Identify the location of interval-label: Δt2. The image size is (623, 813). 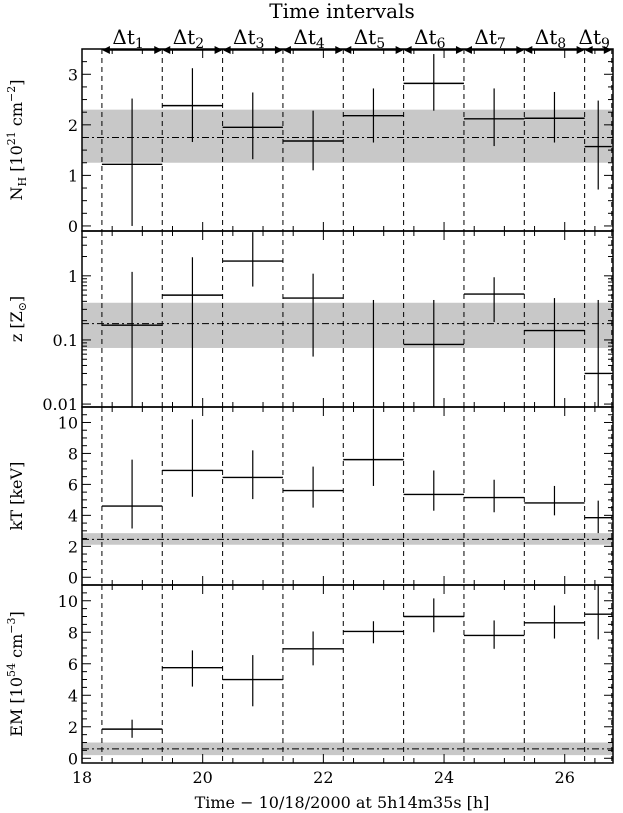
(188, 38).